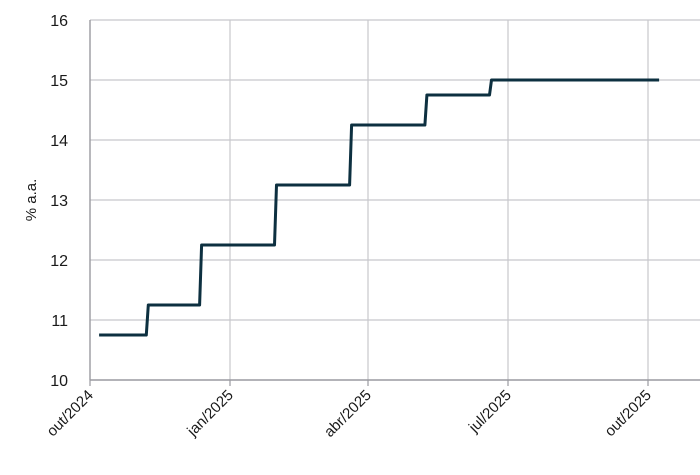 The image size is (700, 475). I want to click on x-tick-label: jul/2025, so click(490, 412).